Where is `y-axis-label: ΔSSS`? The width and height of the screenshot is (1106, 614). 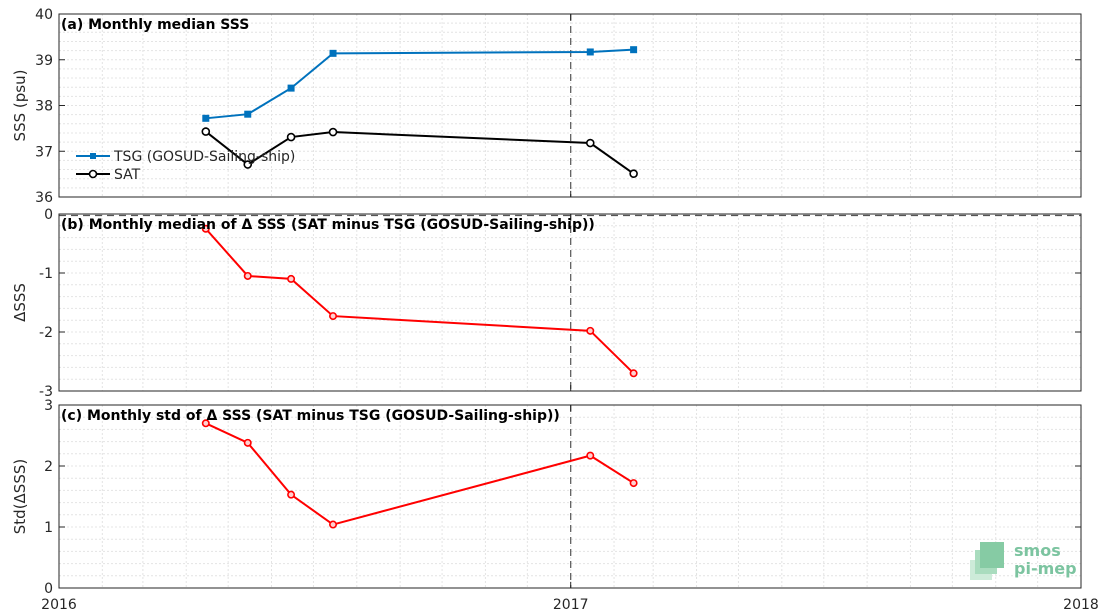 y-axis-label: ΔSSS is located at coordinates (20, 302).